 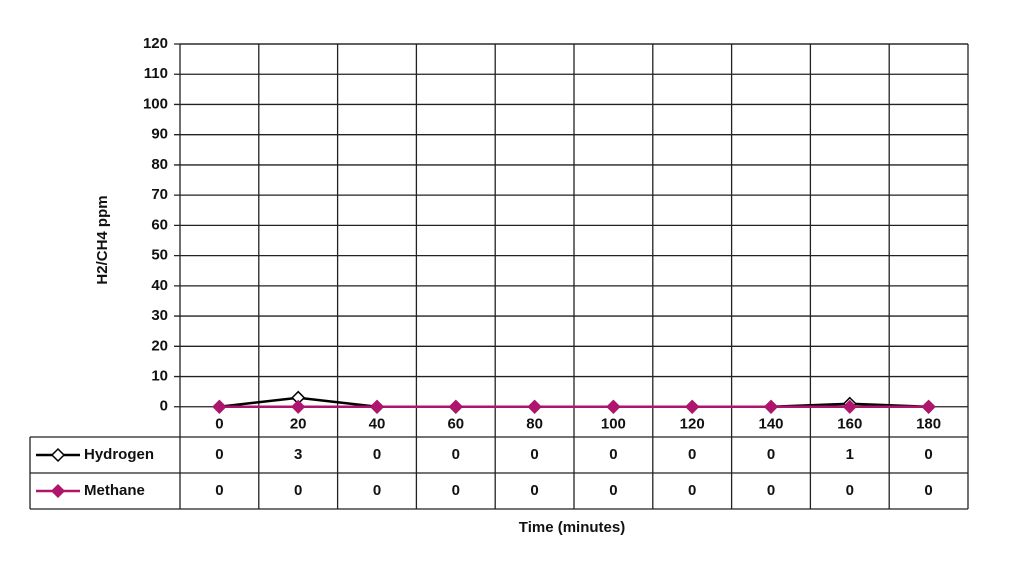 What do you see at coordinates (377, 424) in the screenshot?
I see `x-tick-label: 40` at bounding box center [377, 424].